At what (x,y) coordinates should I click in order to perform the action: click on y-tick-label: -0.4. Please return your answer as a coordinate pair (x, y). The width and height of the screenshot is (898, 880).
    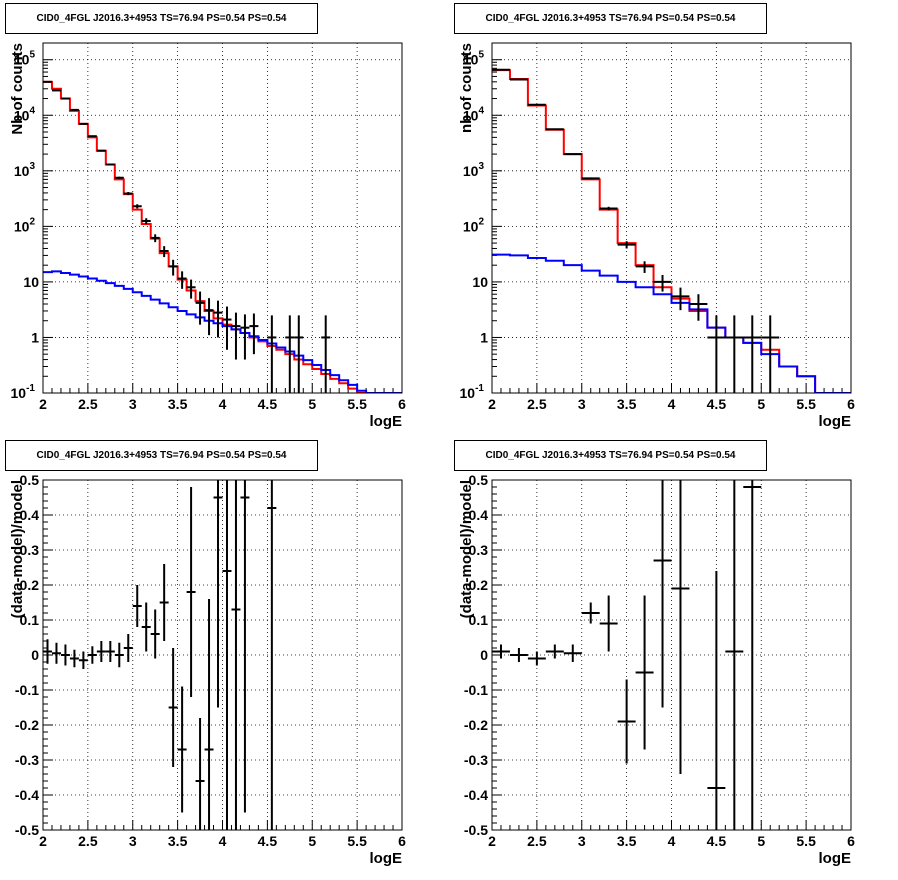
    Looking at the image, I should click on (27, 795).